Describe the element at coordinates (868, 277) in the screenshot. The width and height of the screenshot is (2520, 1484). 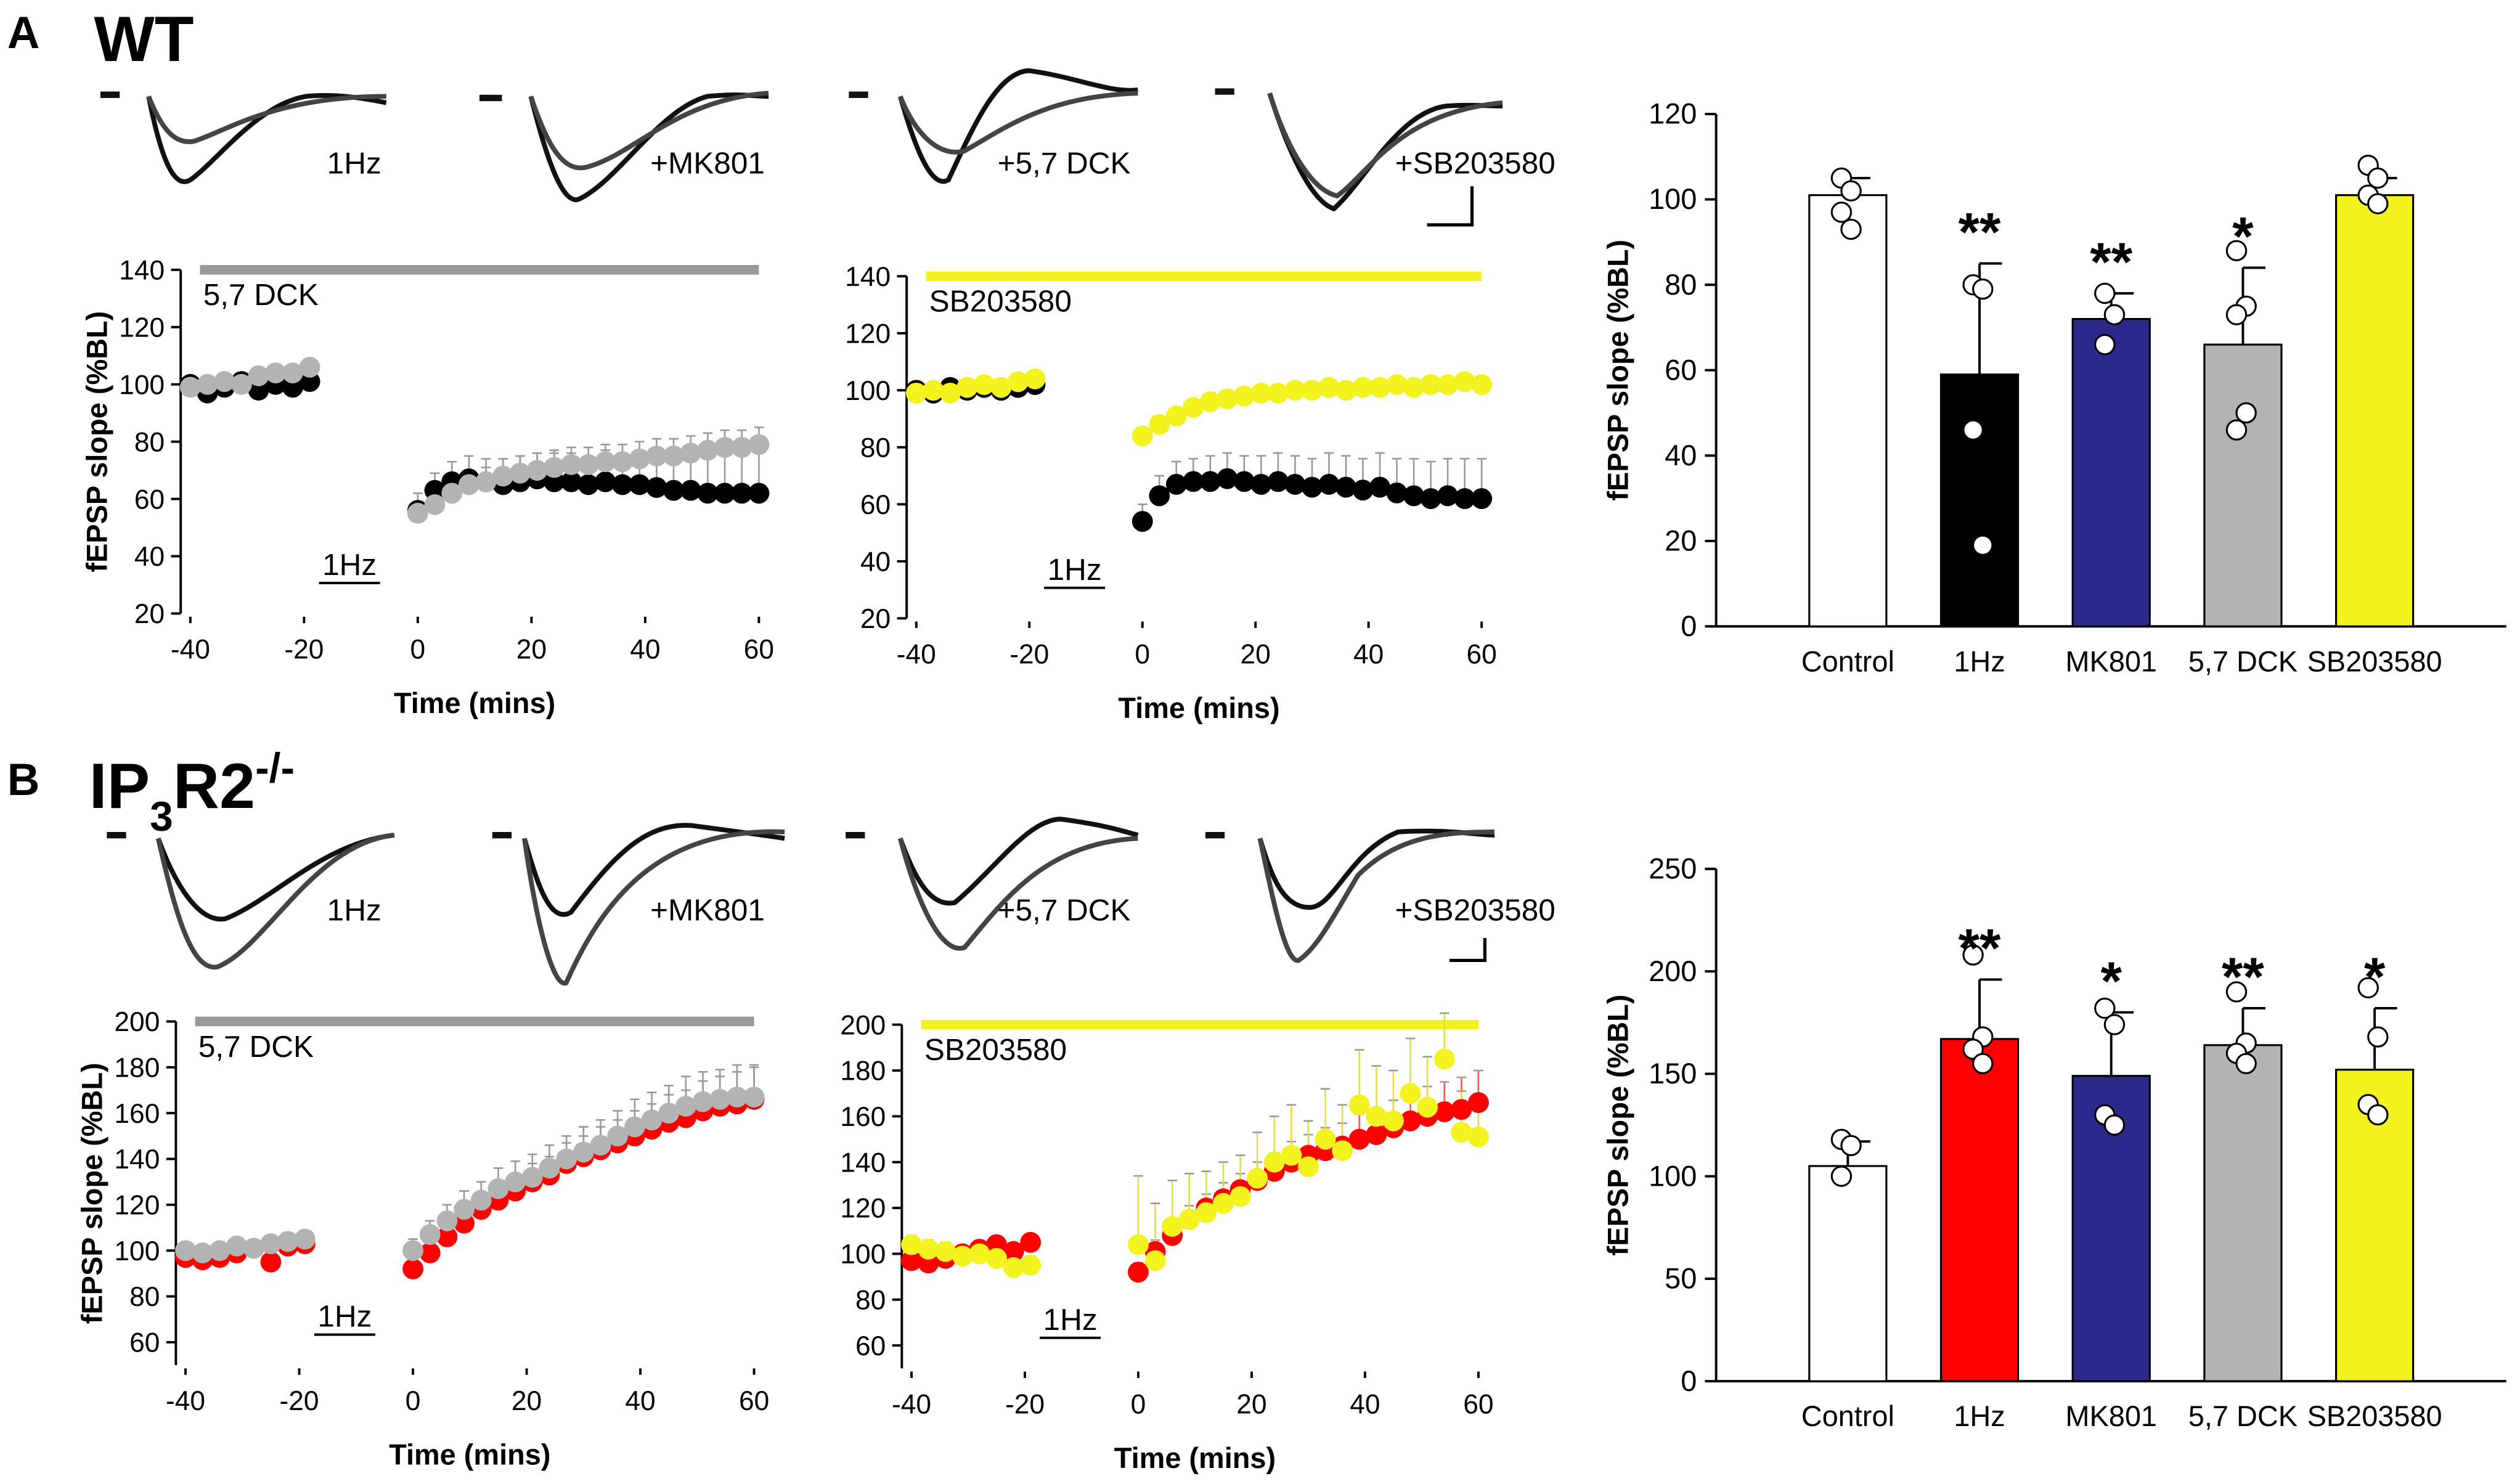
I see `y-tick-label: 140` at that location.